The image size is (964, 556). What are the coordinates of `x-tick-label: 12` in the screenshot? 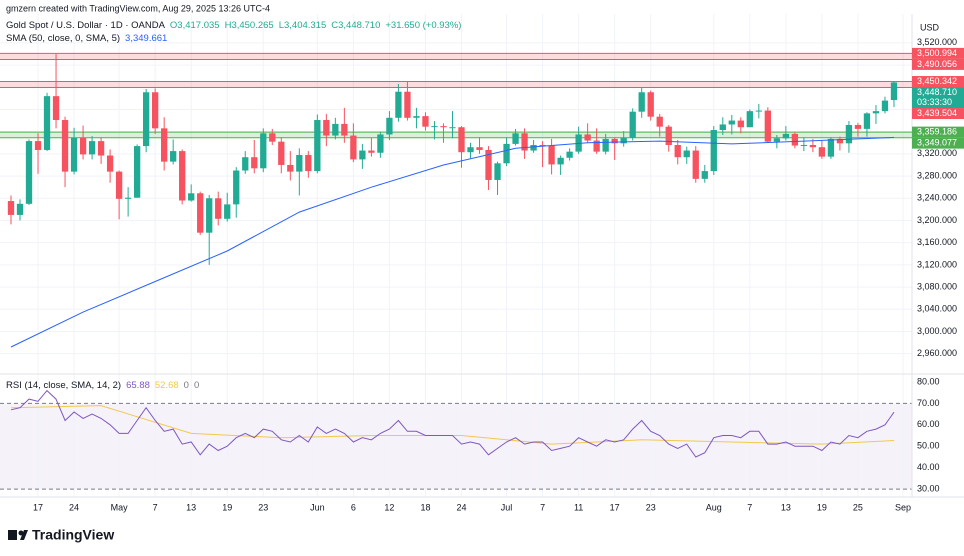 It's located at (389, 507).